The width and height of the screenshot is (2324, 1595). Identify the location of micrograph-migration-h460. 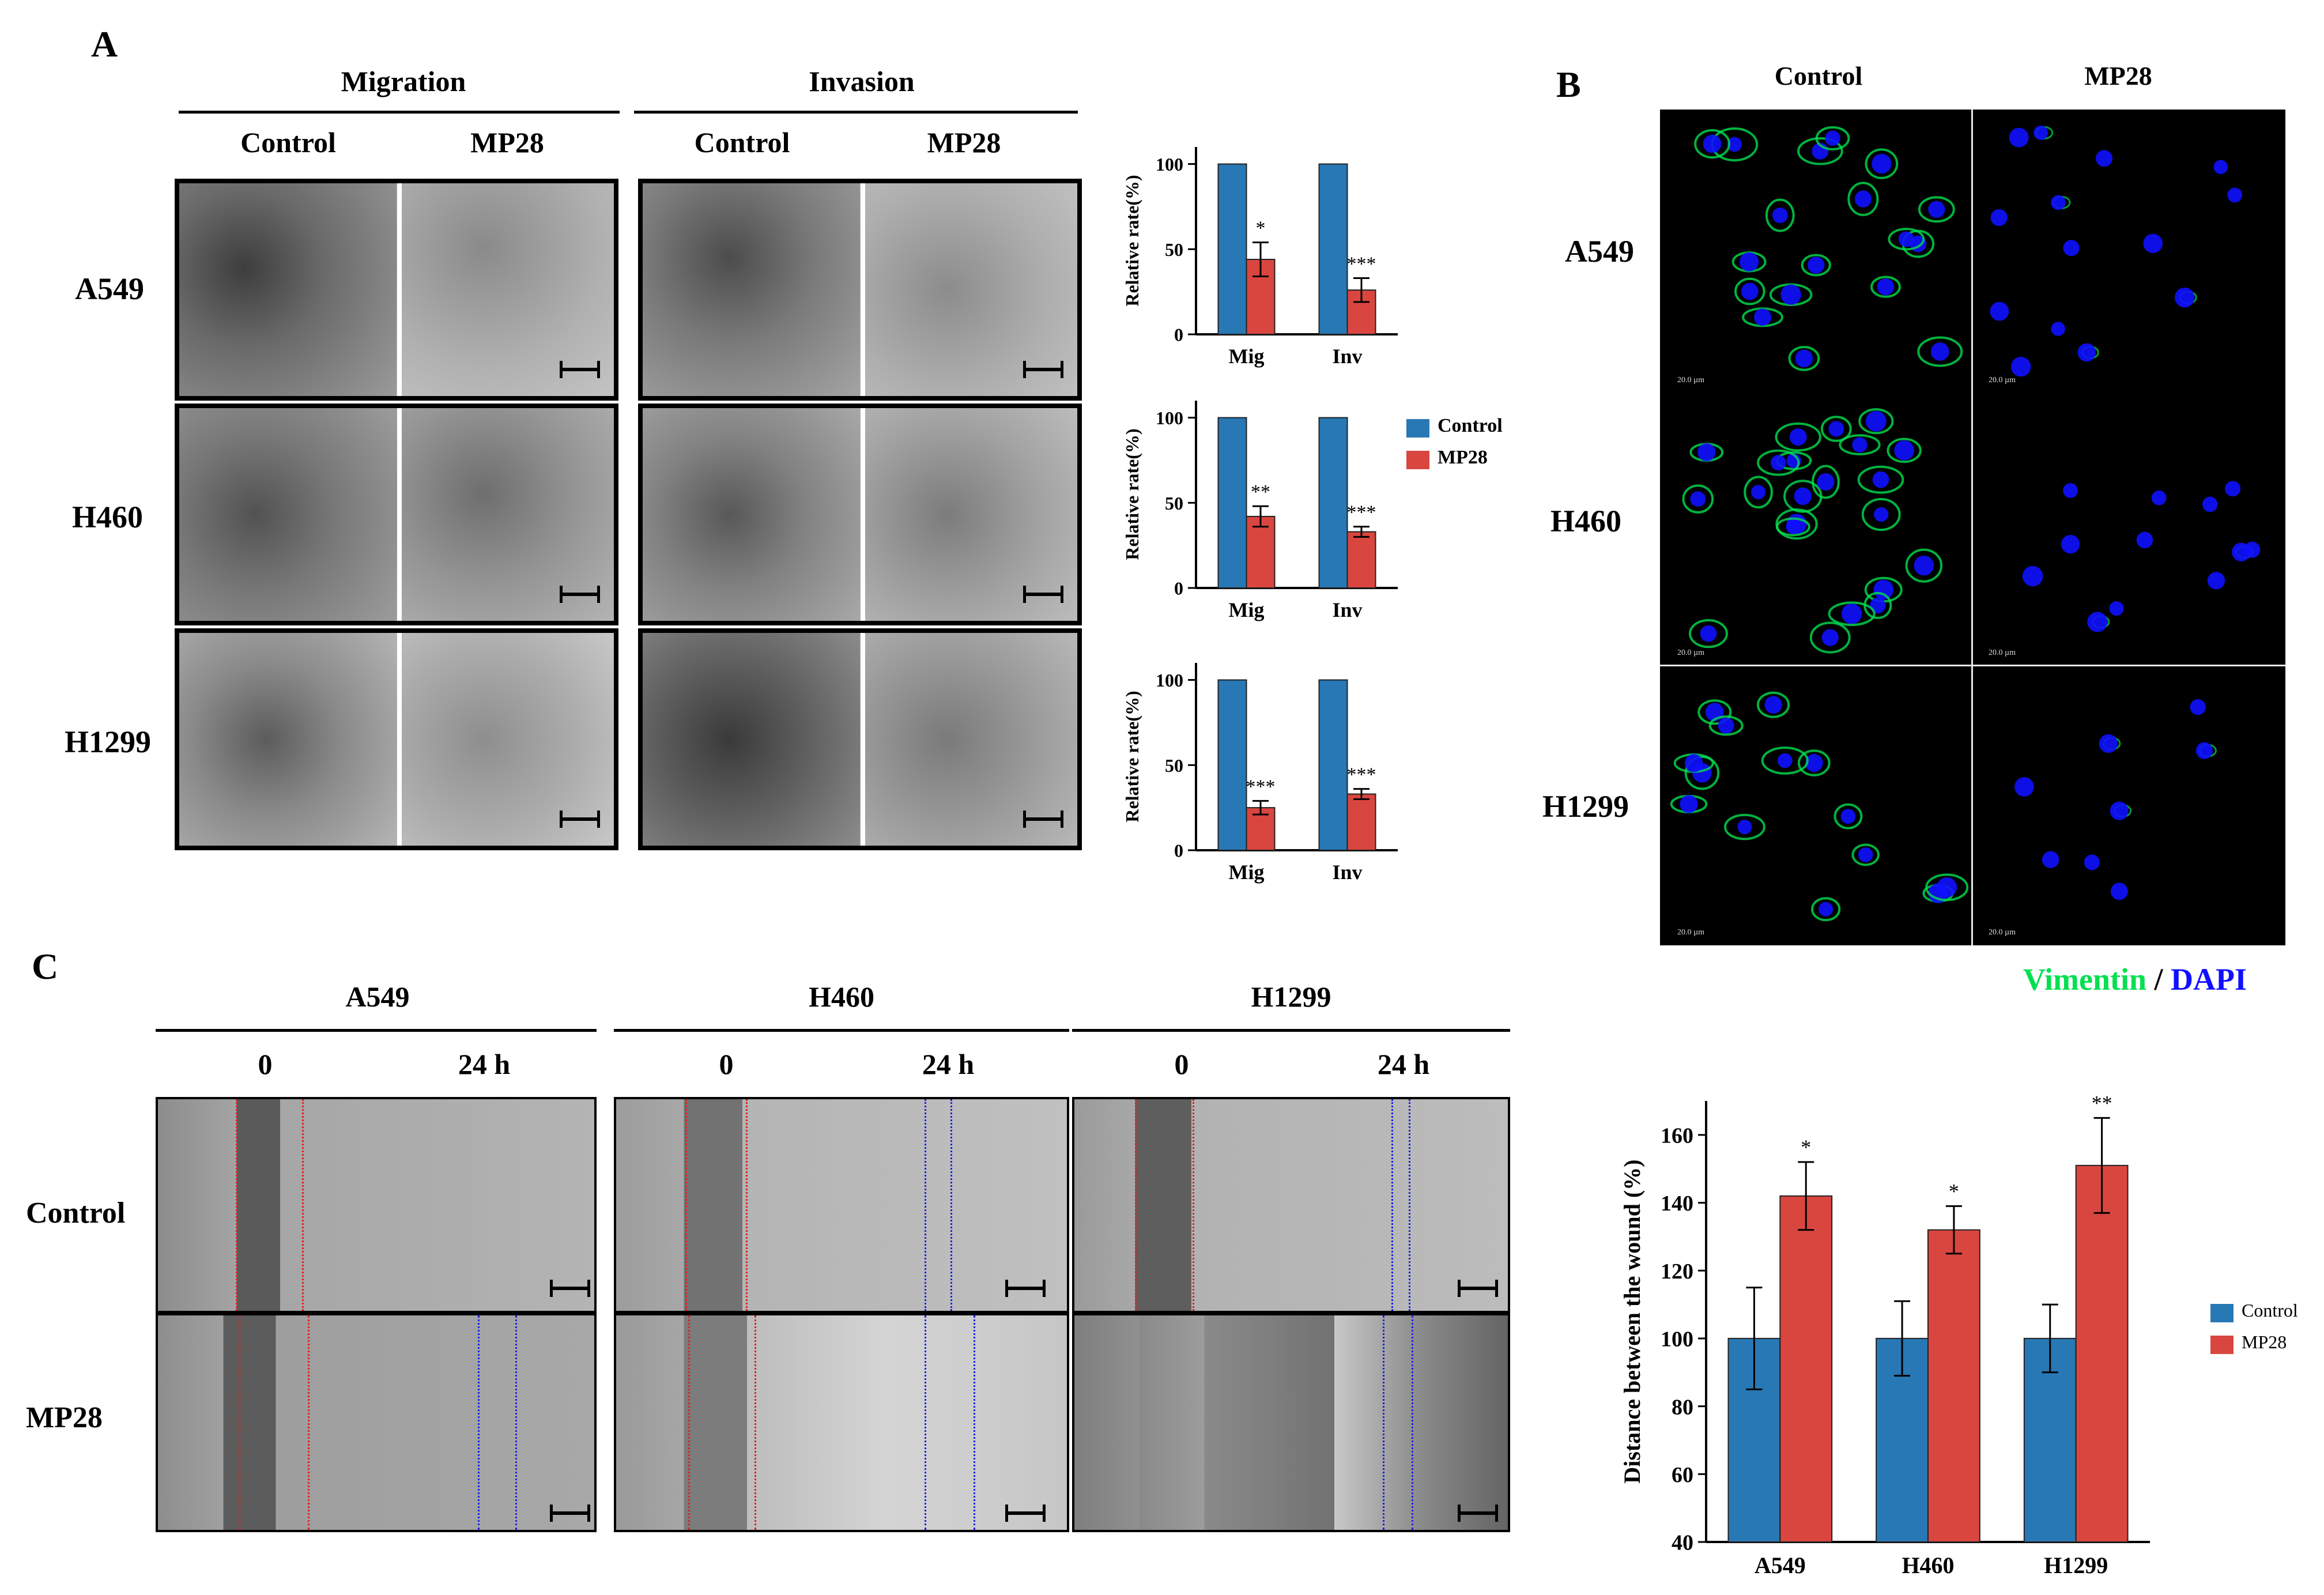
(396, 514).